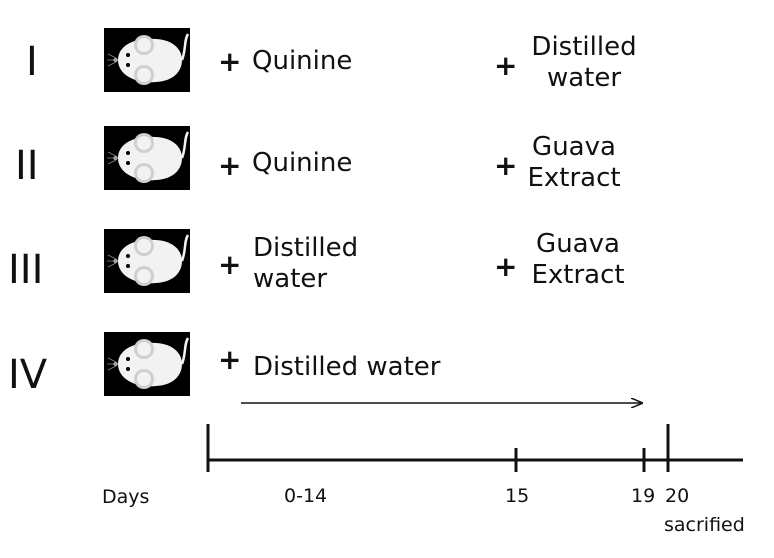 This screenshot has height=558, width=774. I want to click on treatment-a-group-4: Distilled water, so click(347, 367).